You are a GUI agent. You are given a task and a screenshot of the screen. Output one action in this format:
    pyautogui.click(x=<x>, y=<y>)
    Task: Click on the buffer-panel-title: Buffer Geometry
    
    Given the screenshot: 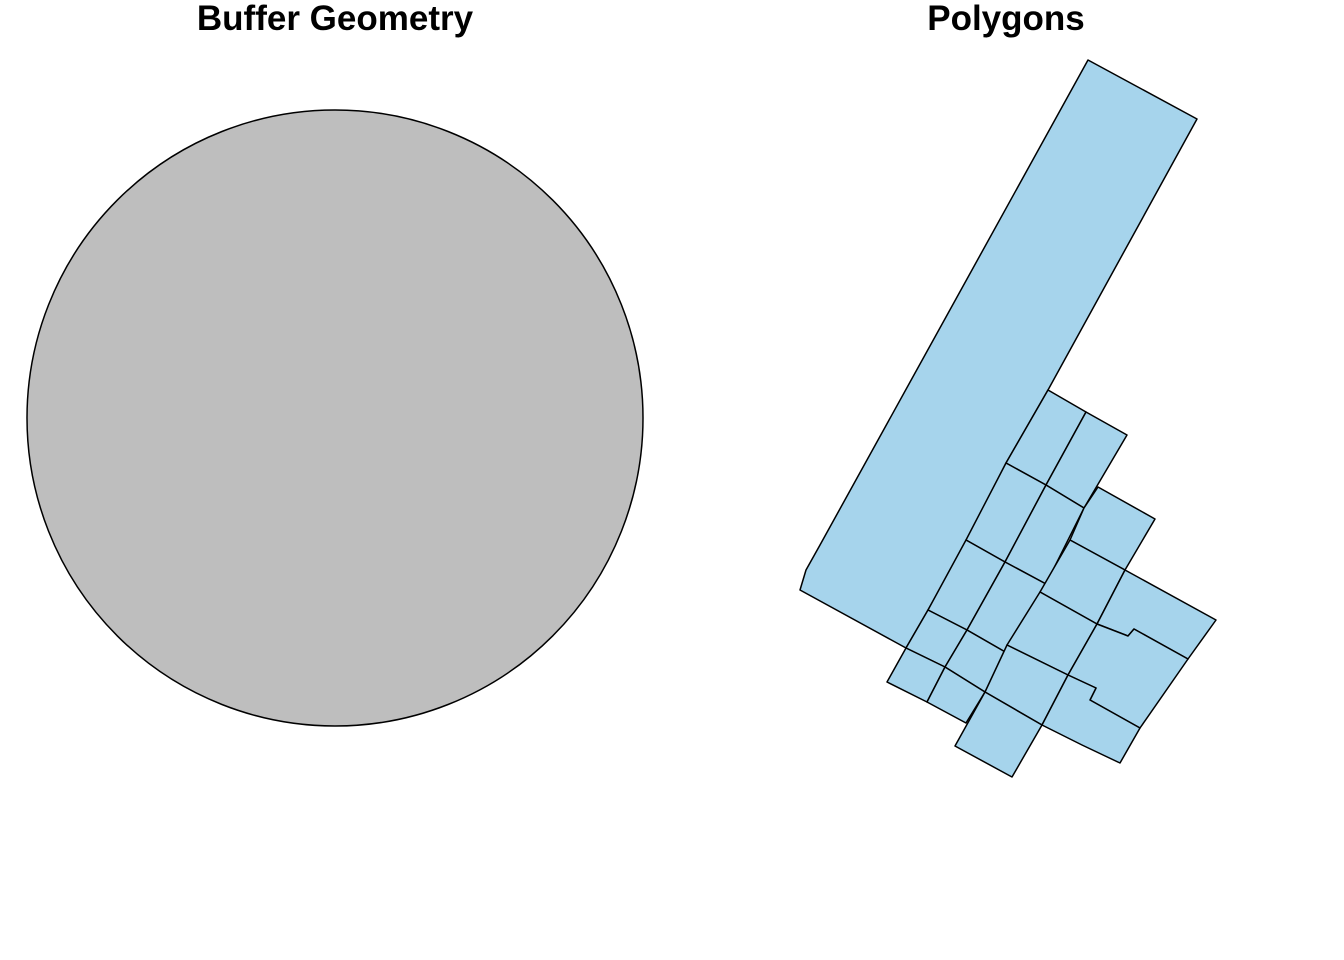 What is the action you would take?
    pyautogui.click(x=335, y=19)
    